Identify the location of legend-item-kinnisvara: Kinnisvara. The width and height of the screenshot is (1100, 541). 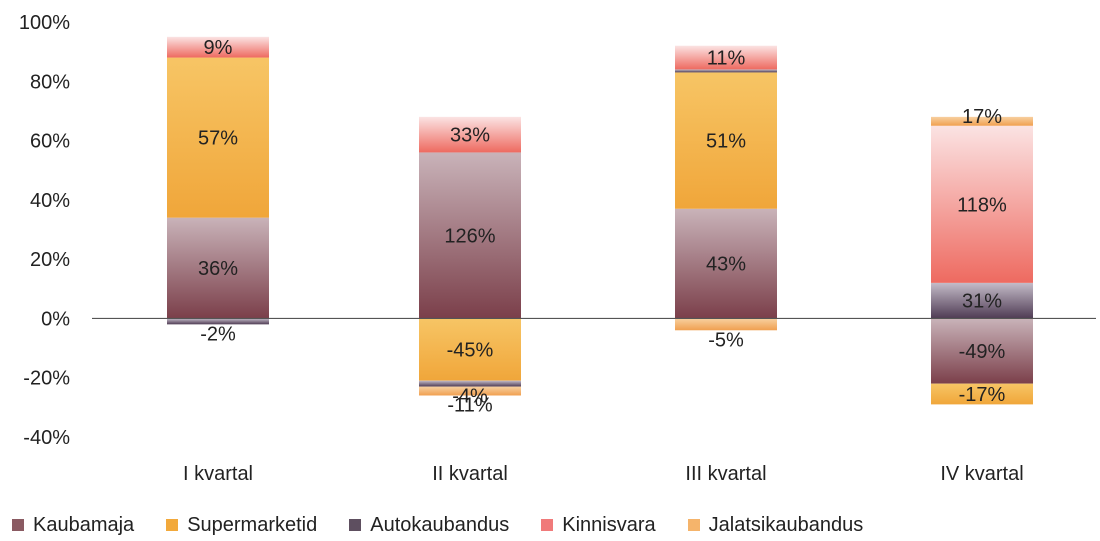
(598, 525).